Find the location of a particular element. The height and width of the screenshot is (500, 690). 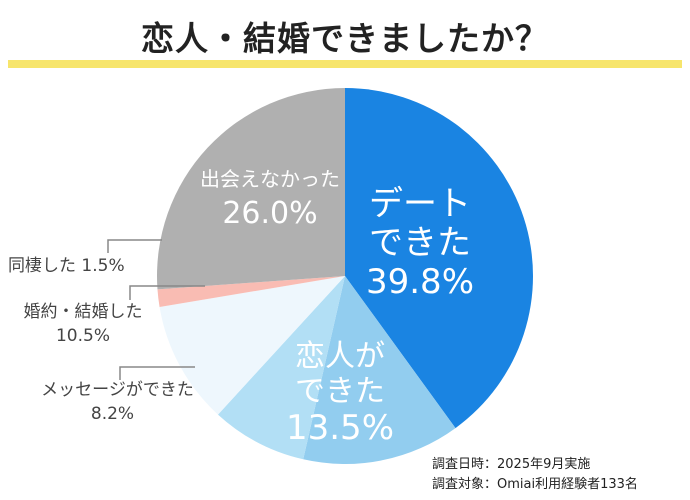

data-label: 26.0% is located at coordinates (270, 213).